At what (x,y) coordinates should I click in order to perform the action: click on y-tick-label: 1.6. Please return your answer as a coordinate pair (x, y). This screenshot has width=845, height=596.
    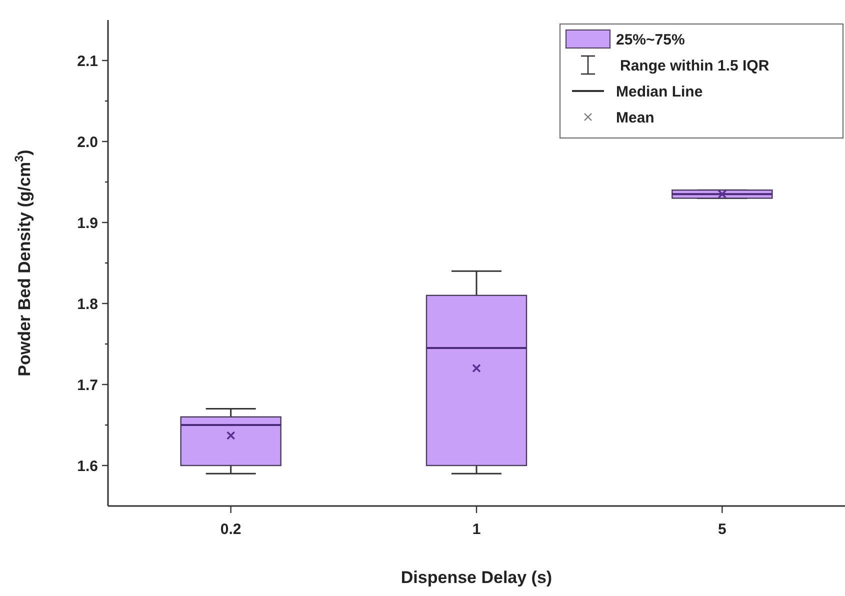
    Looking at the image, I should click on (87, 466).